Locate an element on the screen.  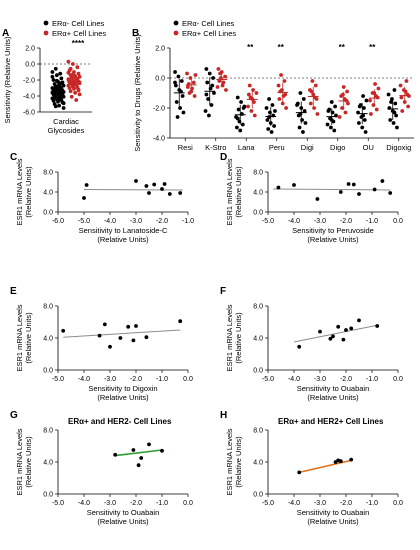
panel-label: B is located at coordinates (135, 33).